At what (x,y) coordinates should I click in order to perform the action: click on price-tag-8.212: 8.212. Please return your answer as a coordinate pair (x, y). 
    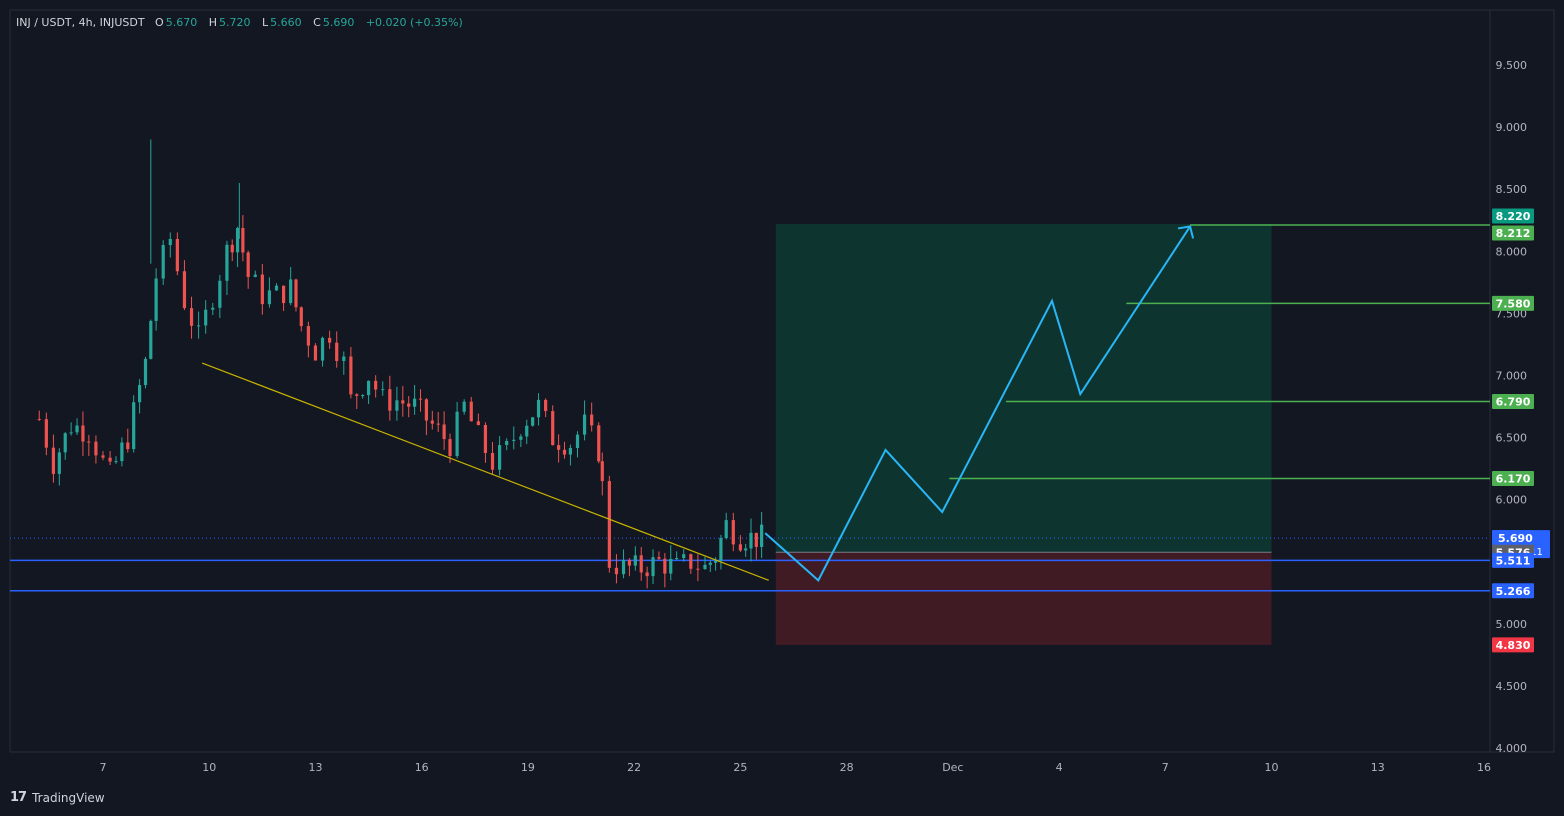
    Looking at the image, I should click on (1513, 233).